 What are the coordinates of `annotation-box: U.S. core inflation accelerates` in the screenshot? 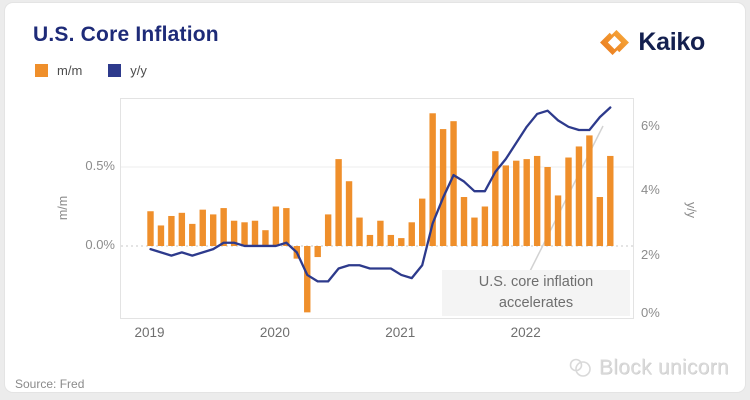 It's located at (536, 293).